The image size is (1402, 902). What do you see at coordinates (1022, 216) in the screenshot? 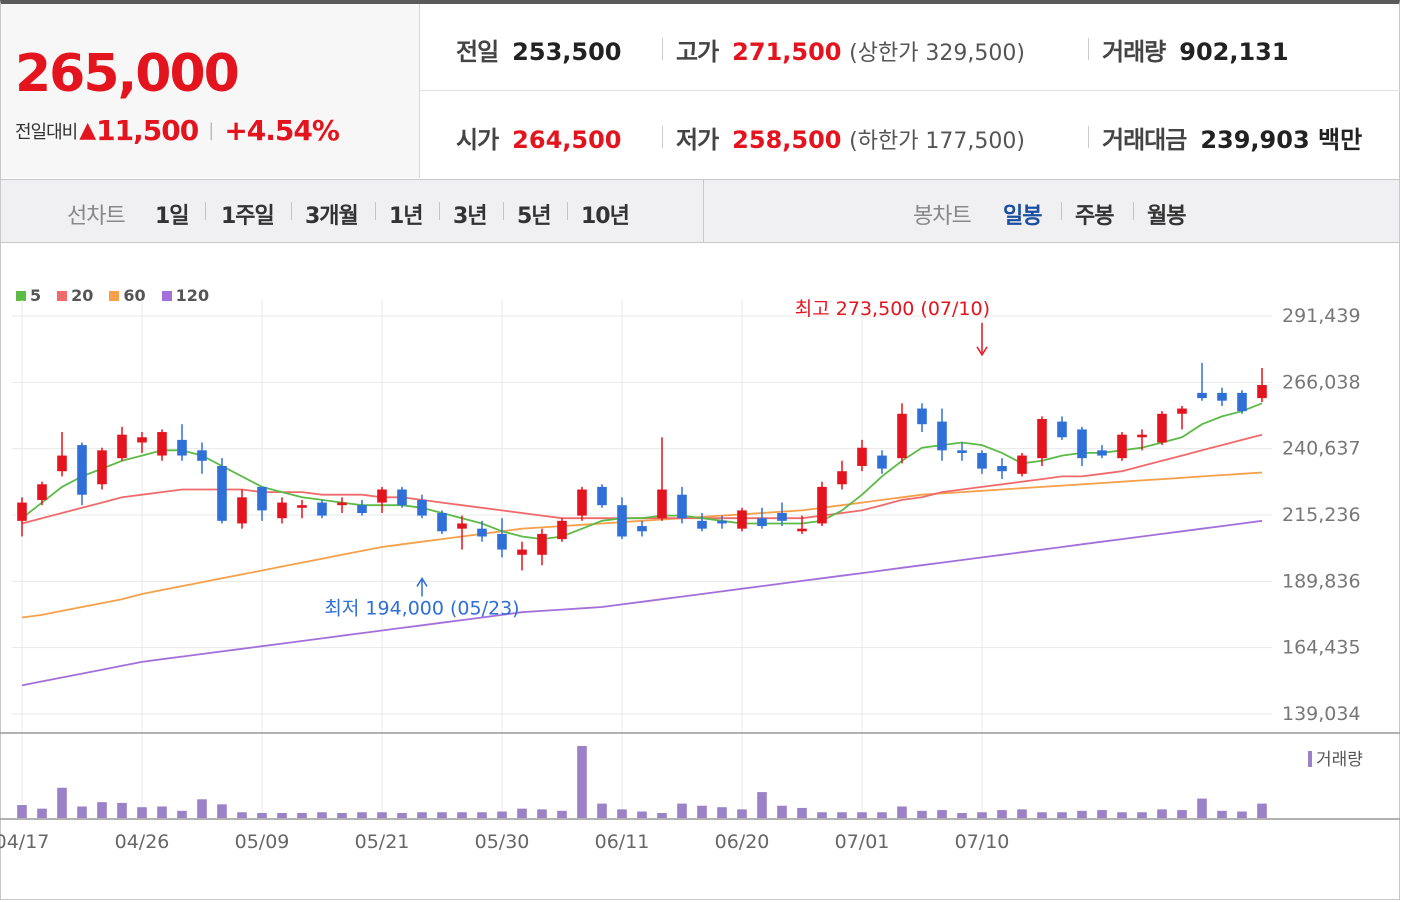
I see `period-daily: 일봉` at bounding box center [1022, 216].